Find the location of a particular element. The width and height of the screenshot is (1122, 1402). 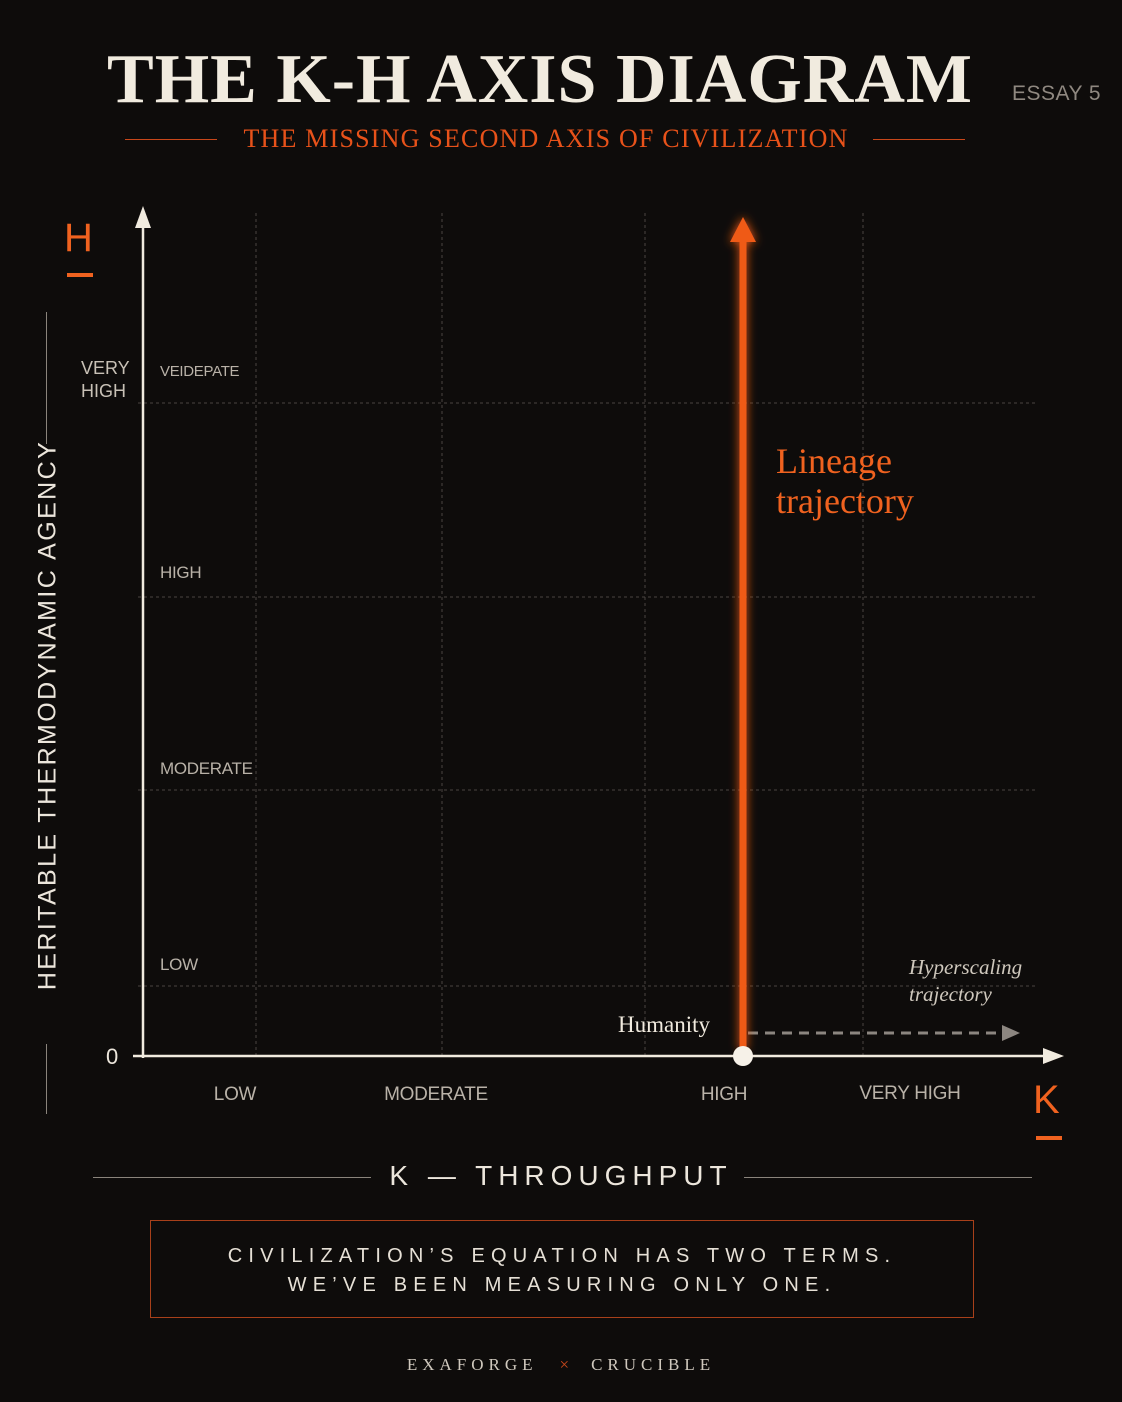

footer-crucible: CRUCIBLE is located at coordinates (653, 1364).